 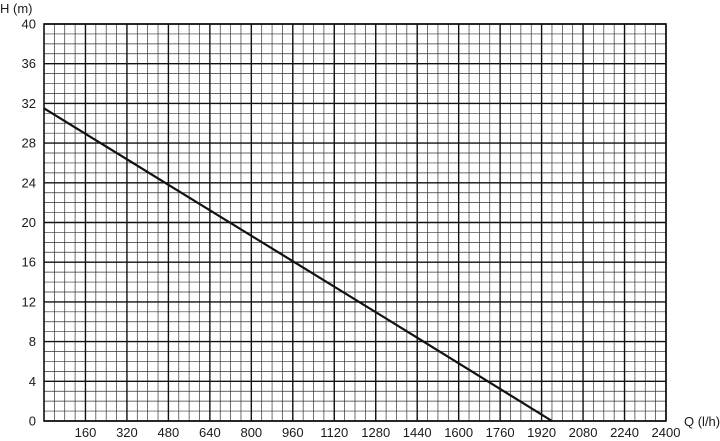 What do you see at coordinates (169, 432) in the screenshot?
I see `x-tick-label: 480` at bounding box center [169, 432].